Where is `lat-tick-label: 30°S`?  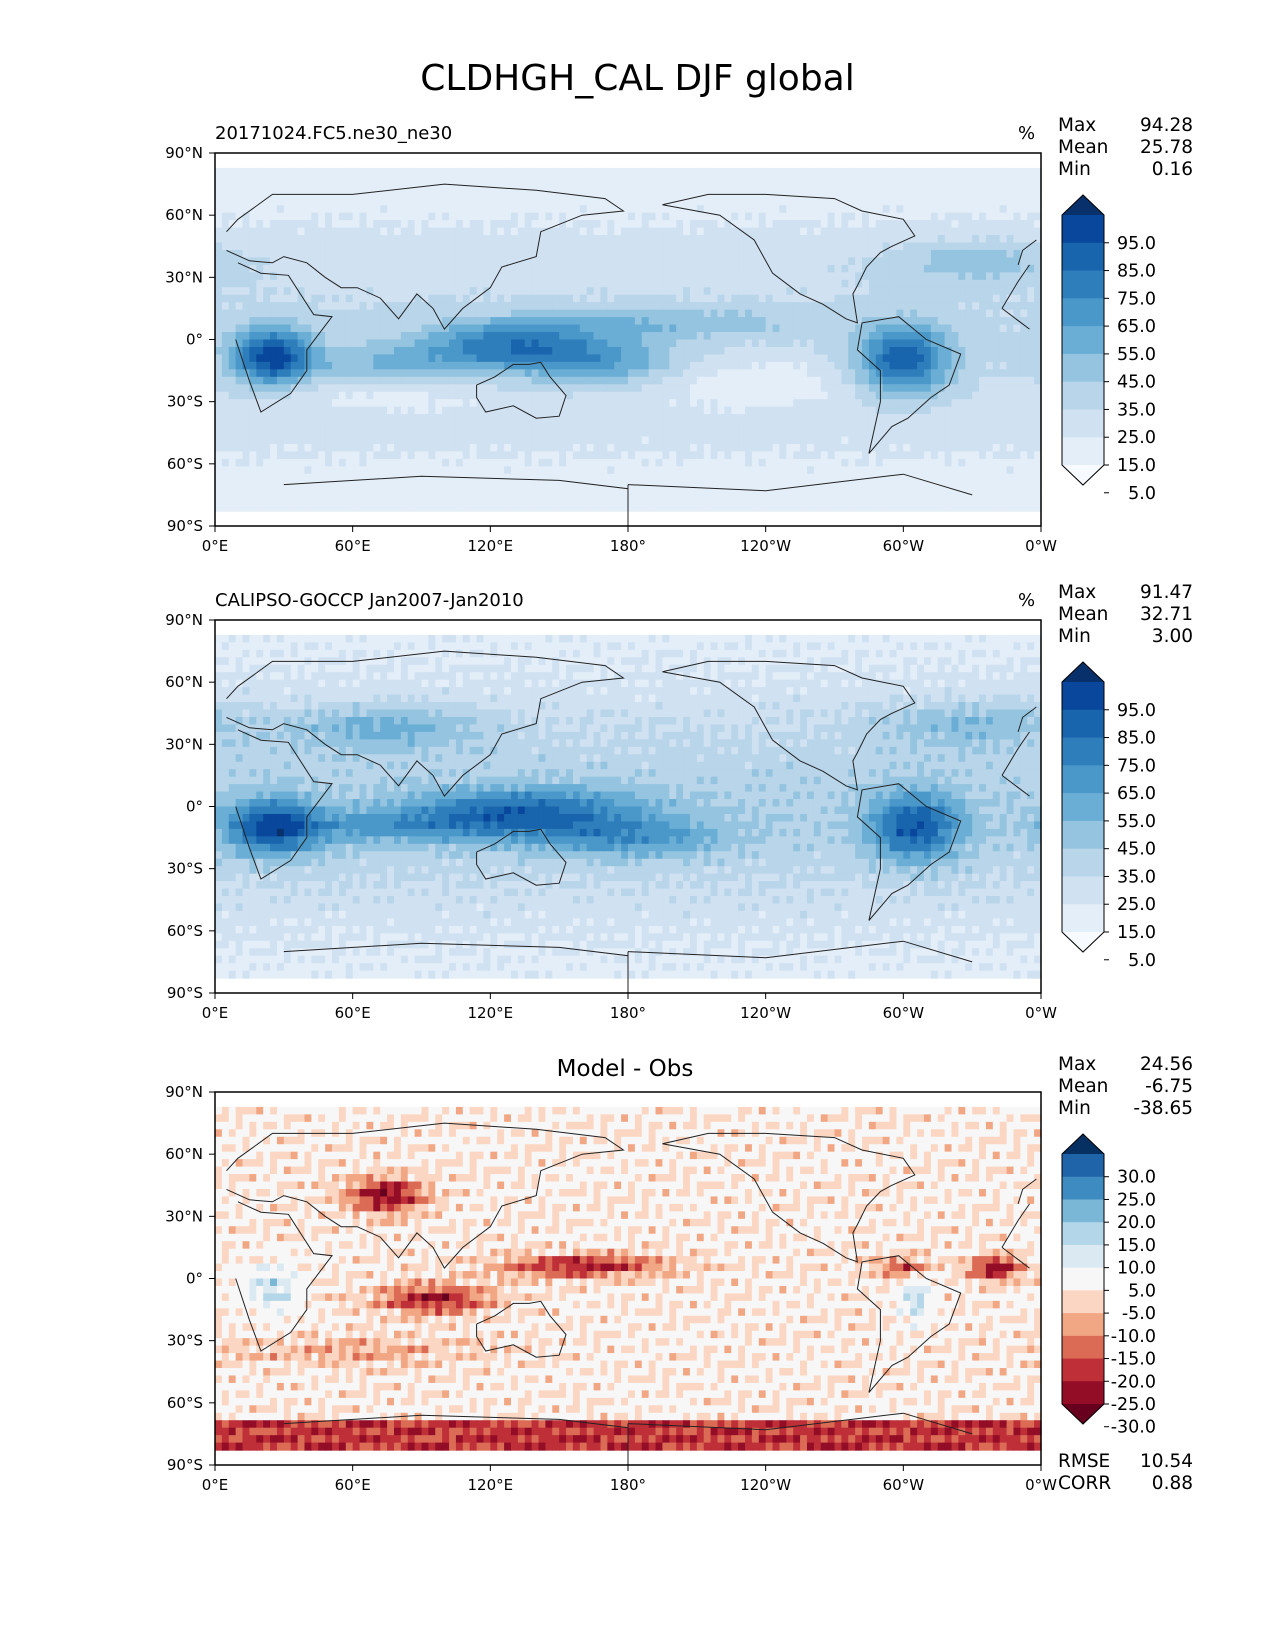 lat-tick-label: 30°S is located at coordinates (185, 869).